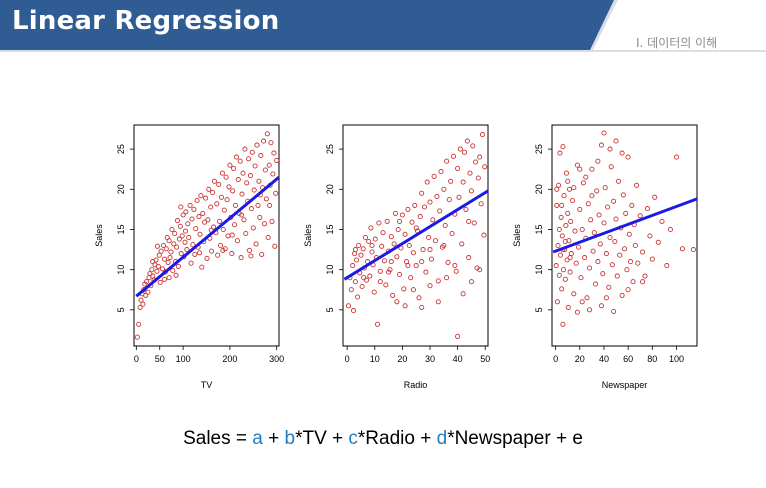  I want to click on chart-1-y-tick-label: 10, so click(121, 270).